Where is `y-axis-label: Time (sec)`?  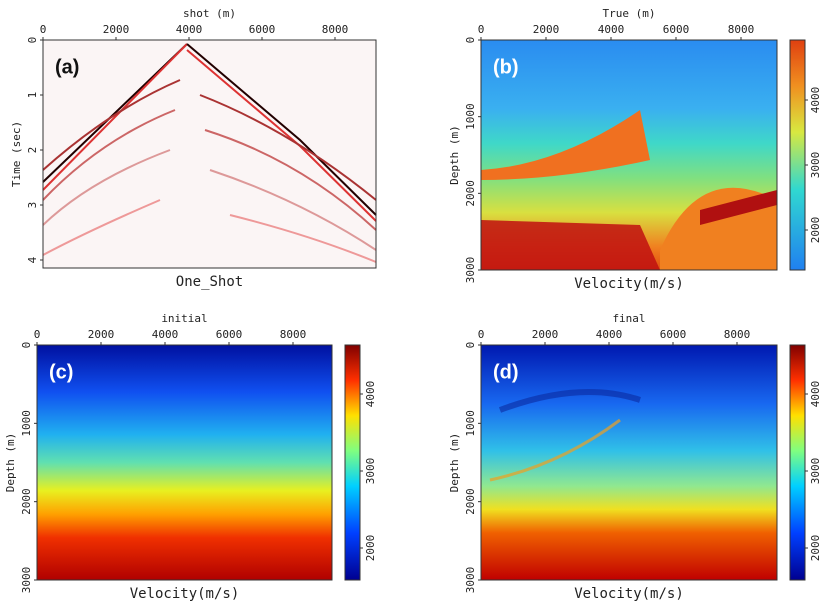 y-axis-label: Time (sec) is located at coordinates (16, 154).